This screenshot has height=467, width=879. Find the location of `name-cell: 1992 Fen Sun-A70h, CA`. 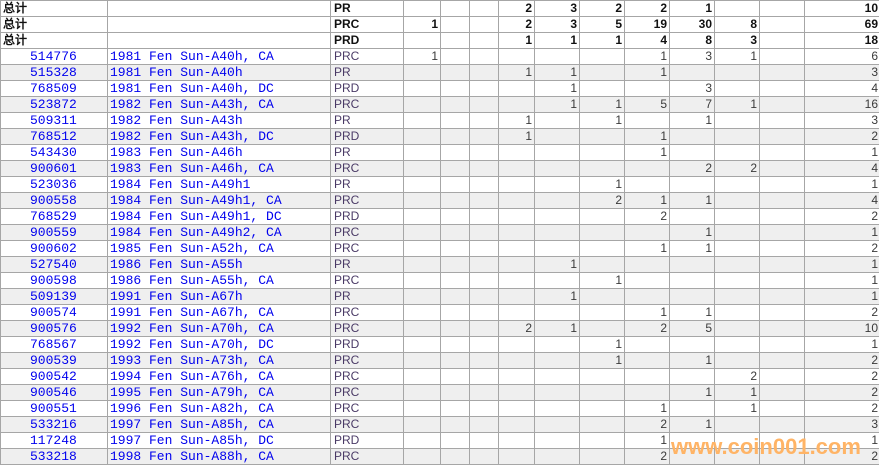

name-cell: 1992 Fen Sun-A70h, CA is located at coordinates (219, 328).